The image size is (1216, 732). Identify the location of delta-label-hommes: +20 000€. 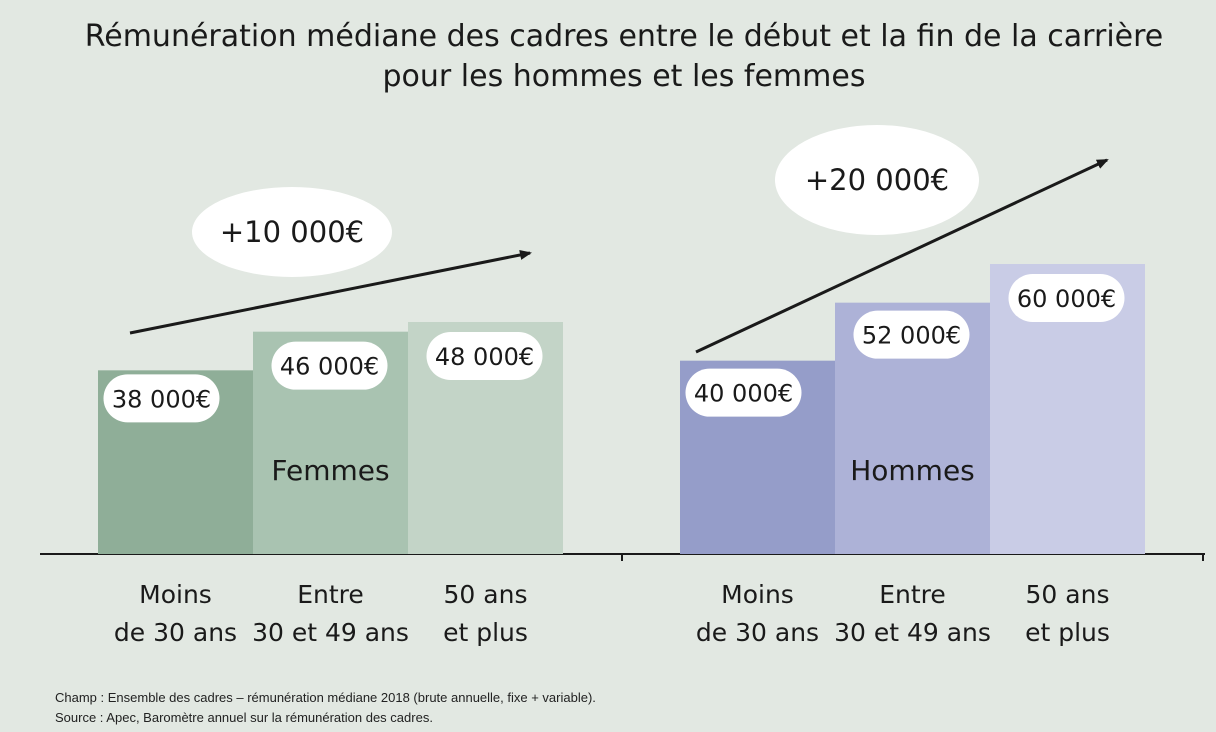
(877, 180).